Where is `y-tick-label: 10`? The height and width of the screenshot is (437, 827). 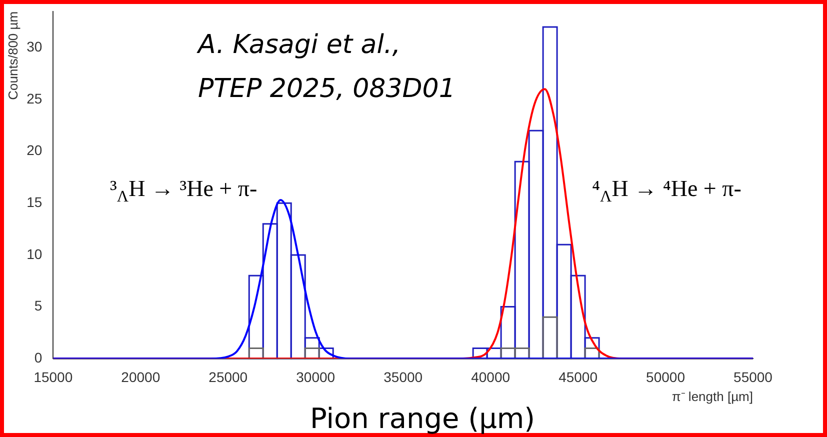 y-tick-label: 10 is located at coordinates (34, 254).